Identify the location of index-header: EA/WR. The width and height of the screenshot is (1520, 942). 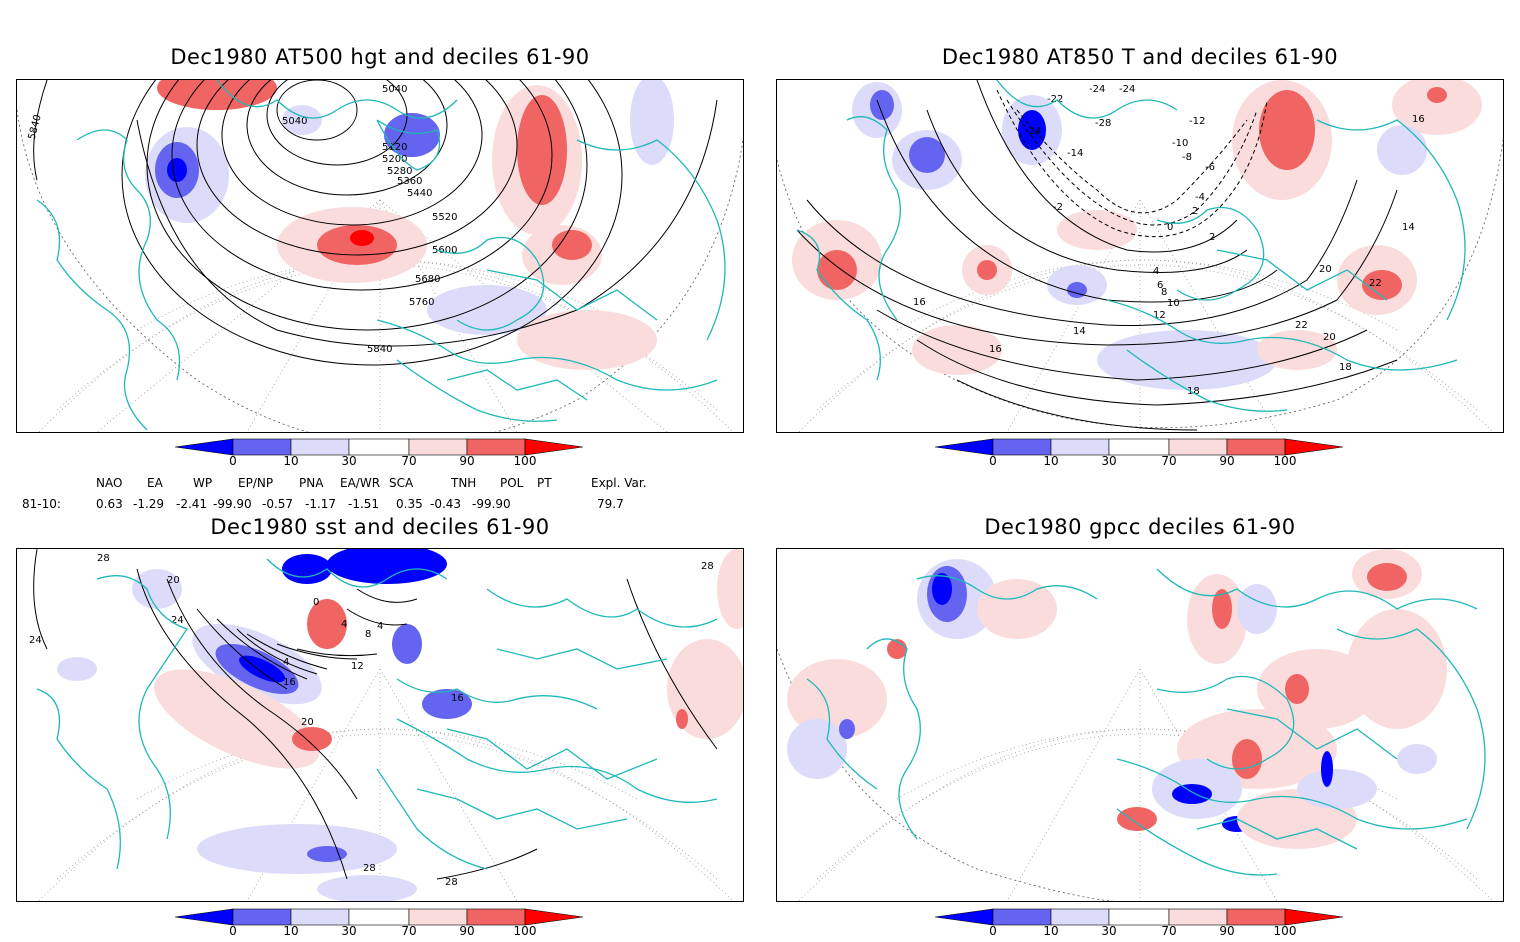
(360, 483).